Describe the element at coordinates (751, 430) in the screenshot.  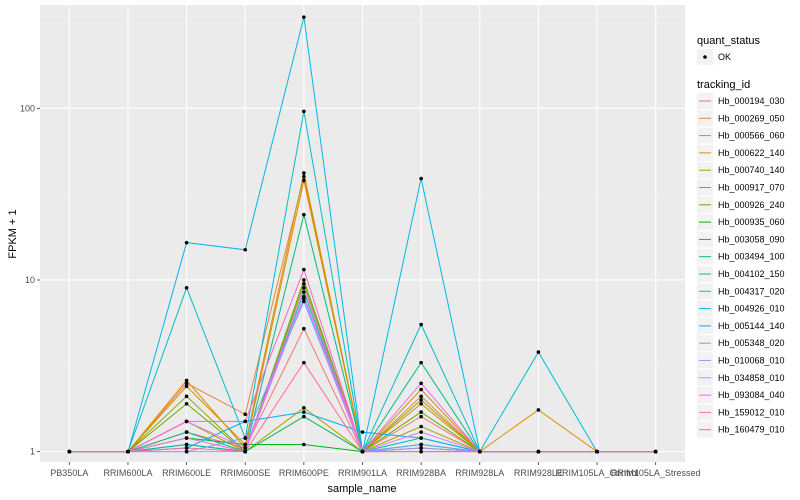
I see `color-legend-label: Hb_160479_010` at that location.